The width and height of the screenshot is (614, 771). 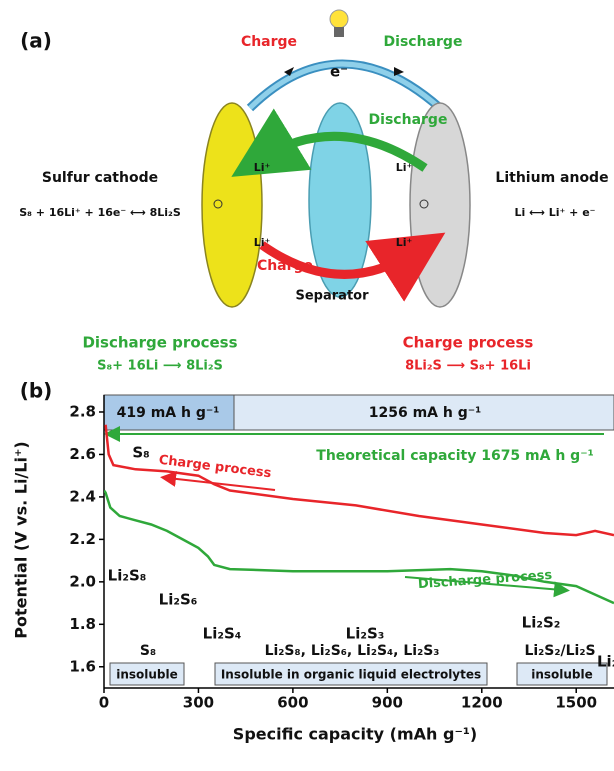 I want to click on label: Discharge process, so click(x=159, y=343).